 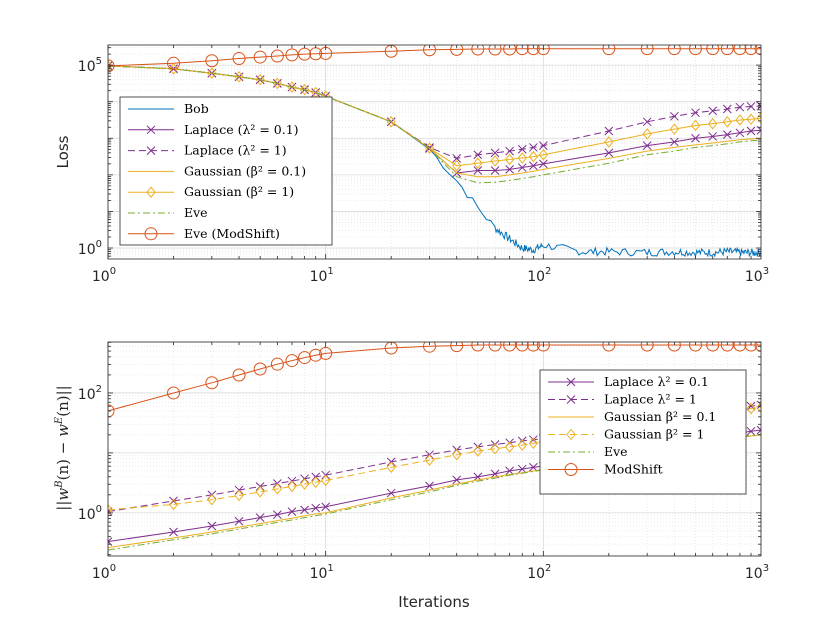 What do you see at coordinates (656, 381) in the screenshot?
I see `legend-entry: Laplace λ² = 0.1` at bounding box center [656, 381].